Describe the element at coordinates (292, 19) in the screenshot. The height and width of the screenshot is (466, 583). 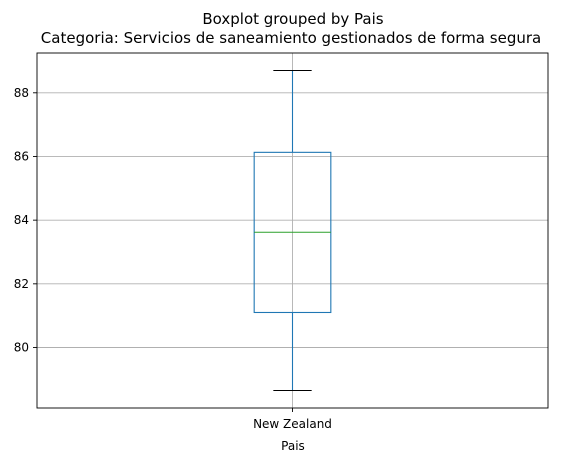
I see `chart-suptitle: Boxplot grouped by Pais` at that location.